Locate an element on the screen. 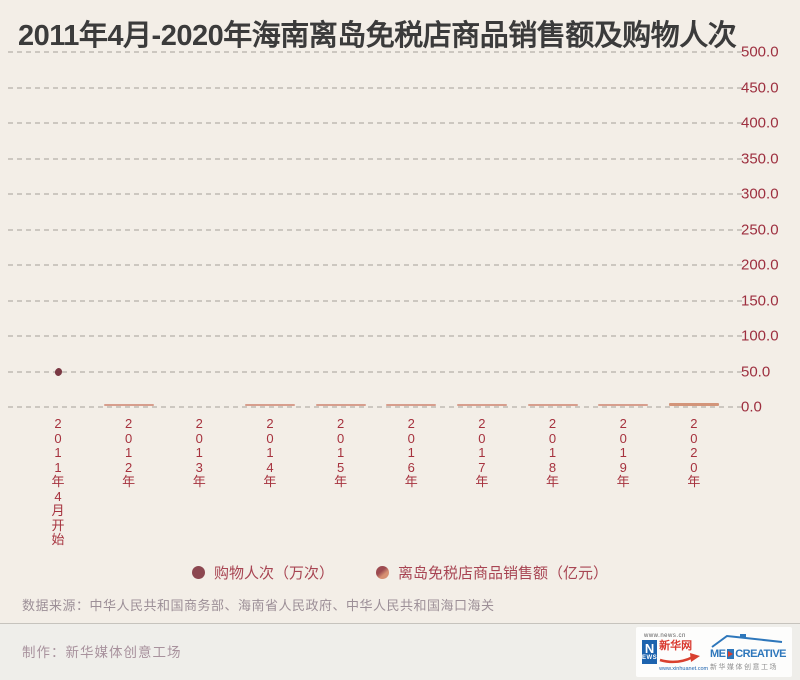  y-axis-tick: 200.0 is located at coordinates (760, 265).